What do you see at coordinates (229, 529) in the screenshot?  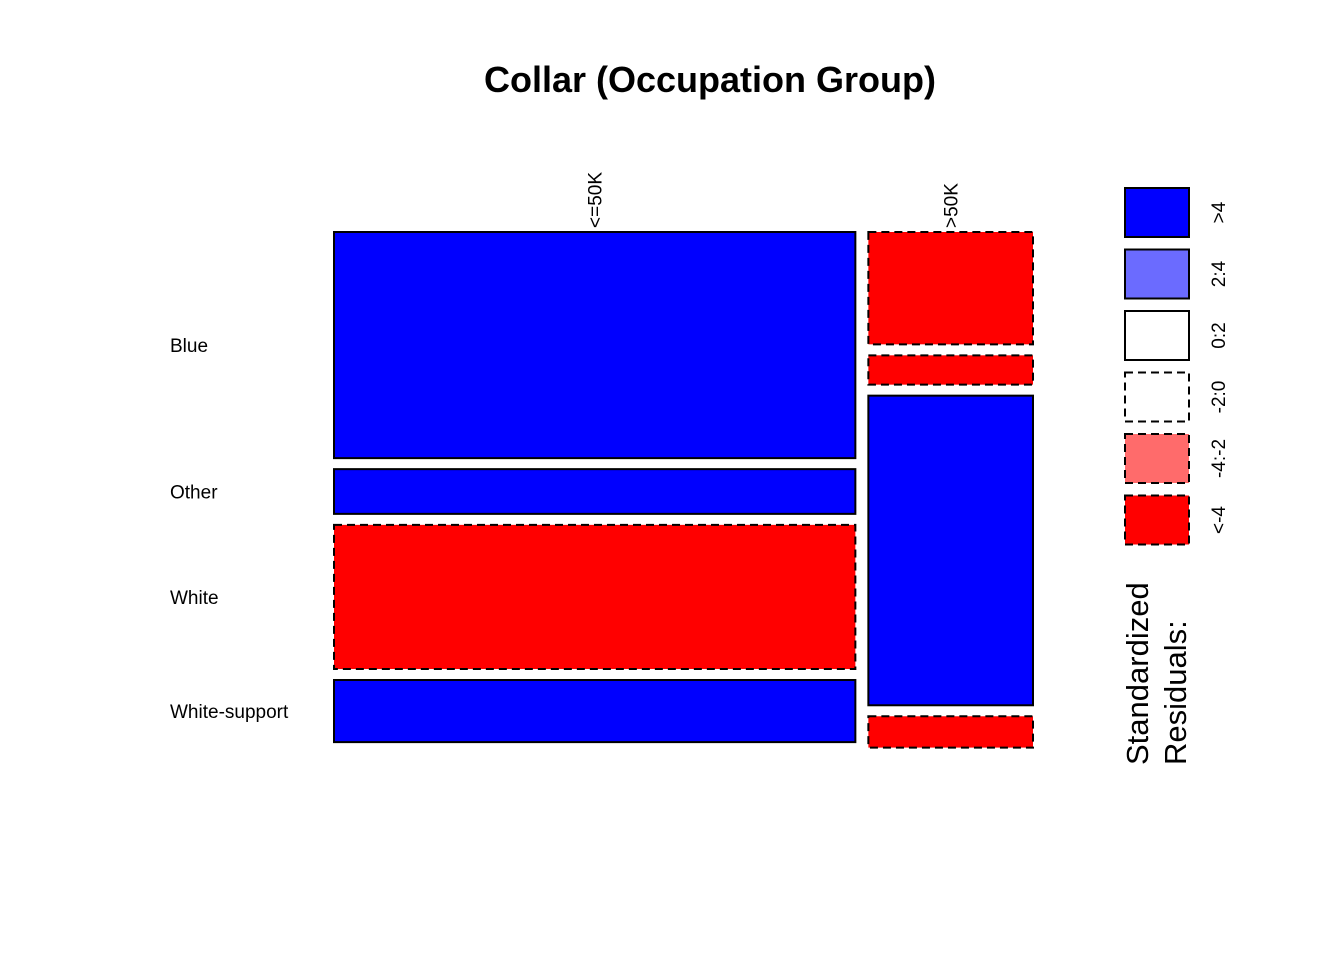 I see `row-labels: Blue Other White White-support` at bounding box center [229, 529].